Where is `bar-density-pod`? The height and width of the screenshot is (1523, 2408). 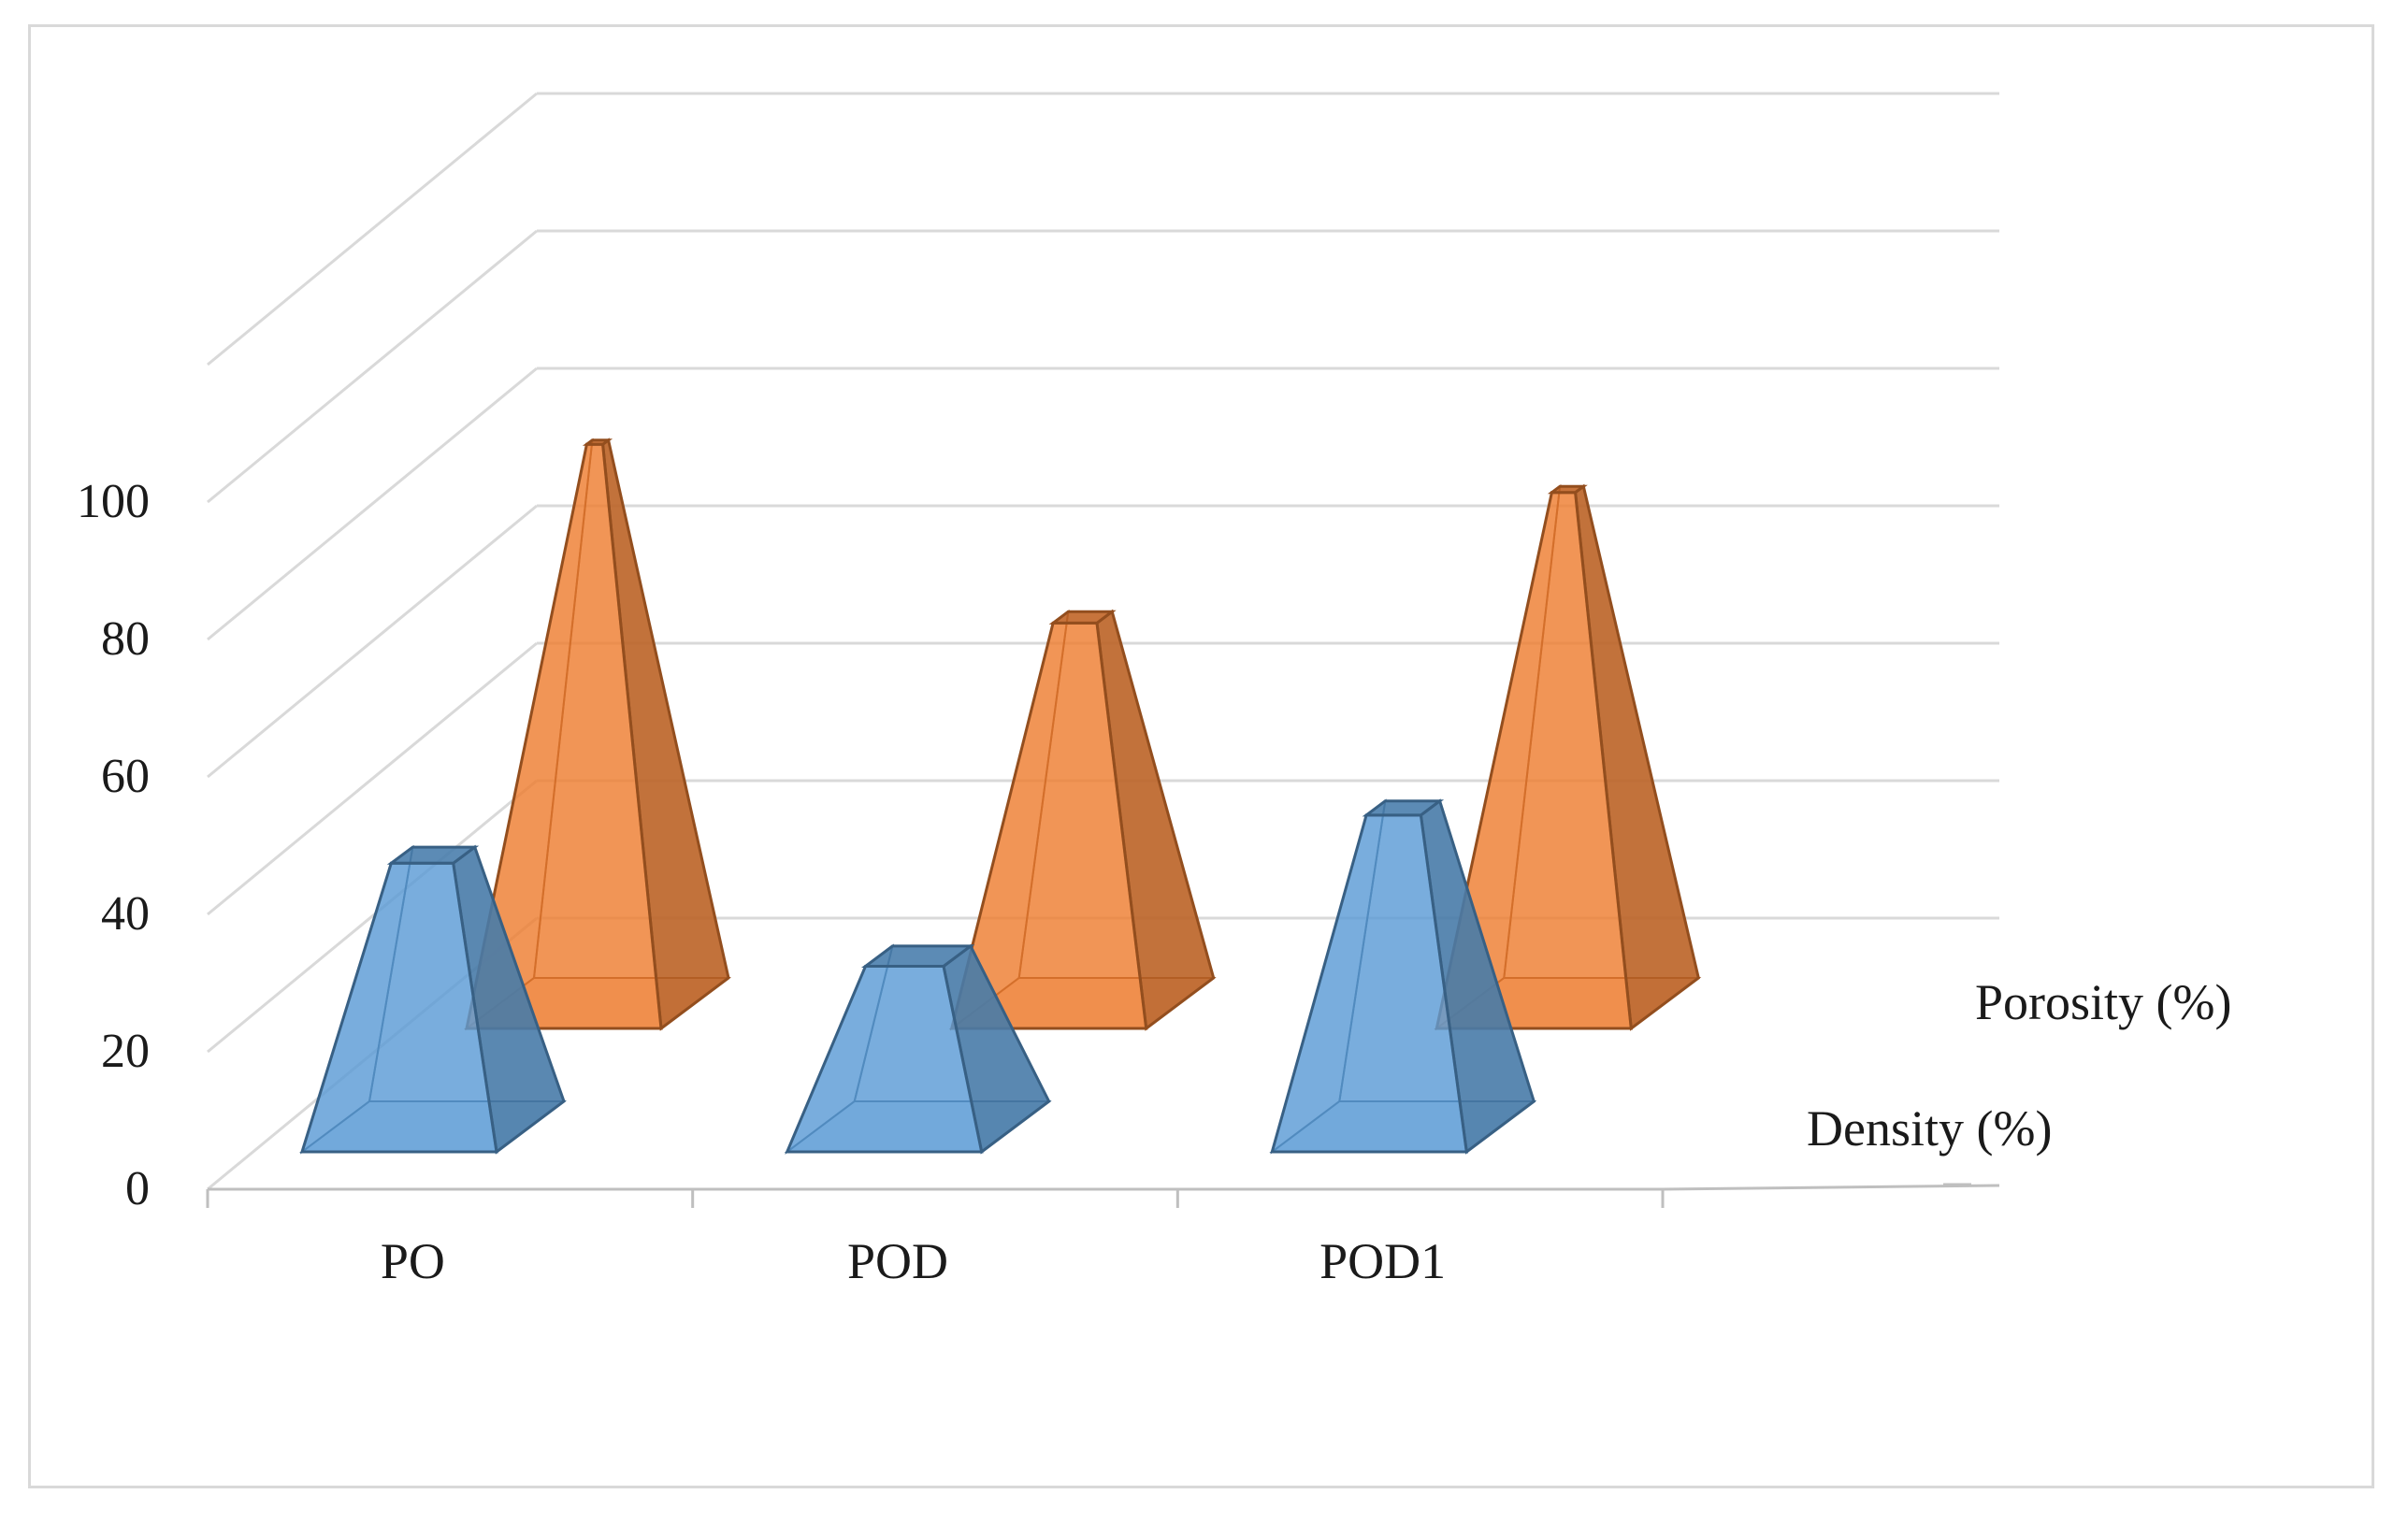 bar-density-pod is located at coordinates (918, 1049).